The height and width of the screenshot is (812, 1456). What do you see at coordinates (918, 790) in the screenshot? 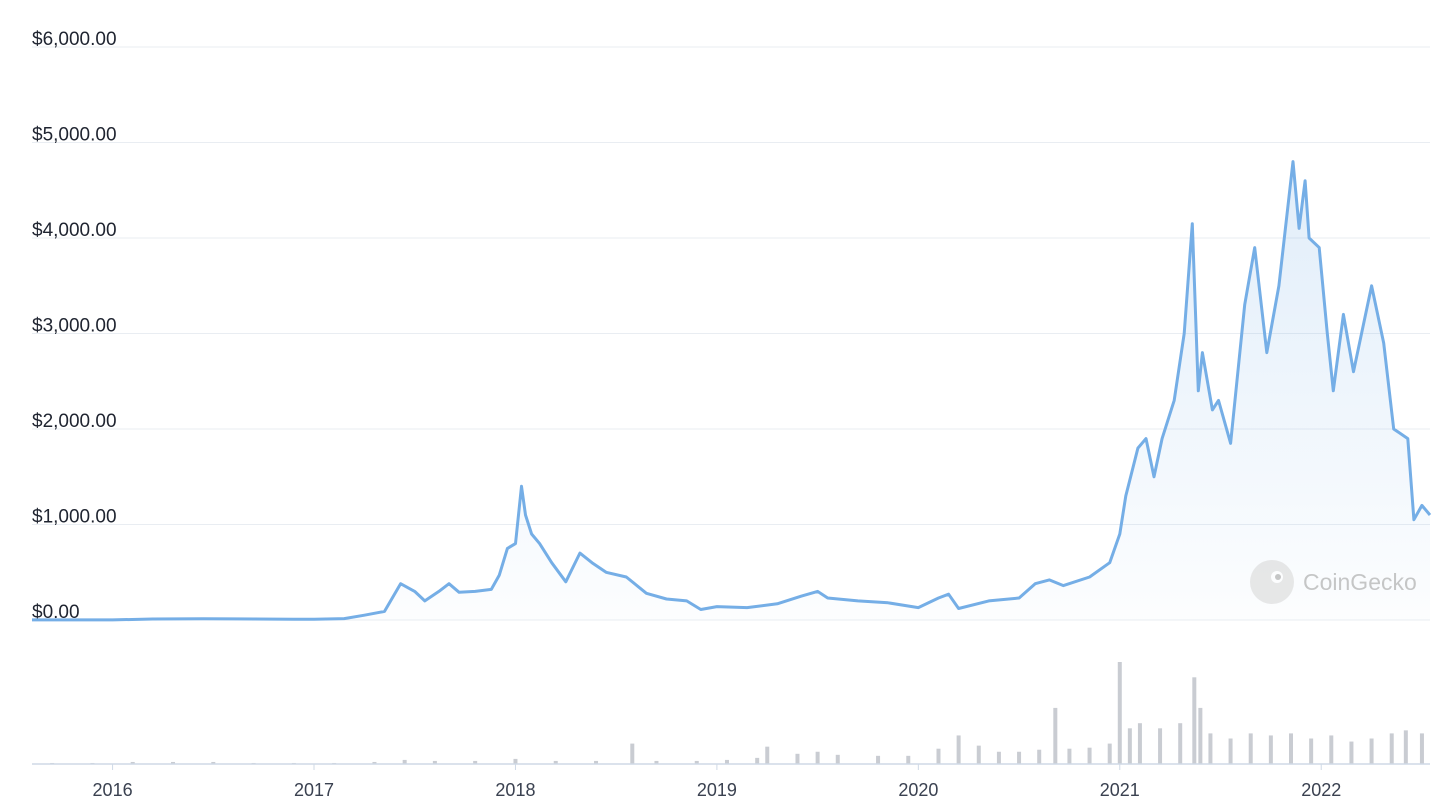
I see `x-tick-label: 2020` at bounding box center [918, 790].